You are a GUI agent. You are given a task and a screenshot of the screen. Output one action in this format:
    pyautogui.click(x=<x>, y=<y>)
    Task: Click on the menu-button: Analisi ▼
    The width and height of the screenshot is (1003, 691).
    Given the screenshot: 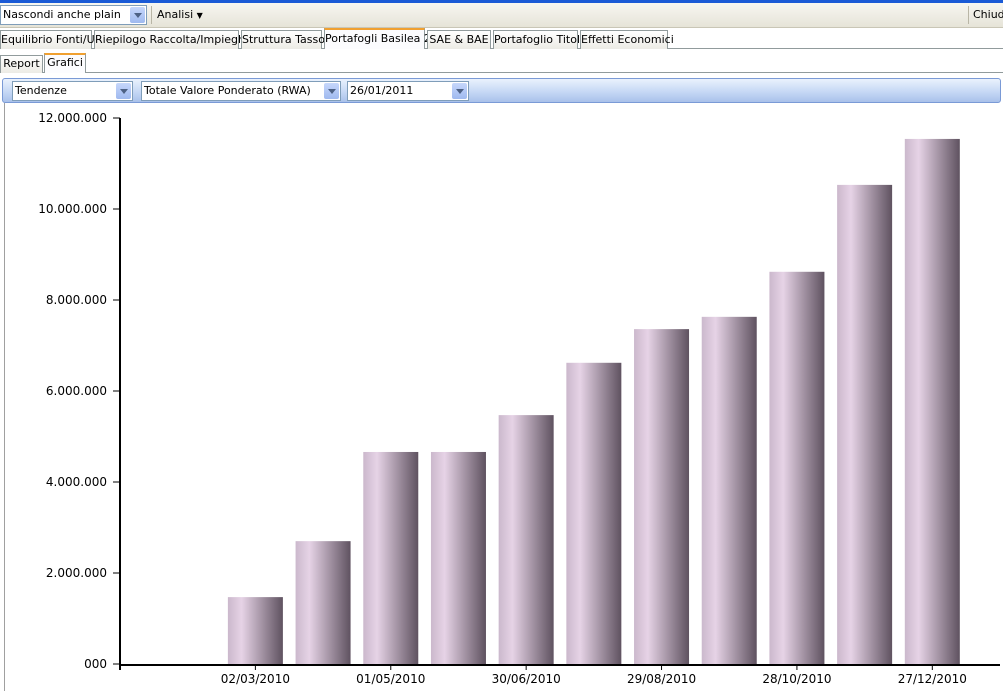 What is the action you would take?
    pyautogui.click(x=180, y=16)
    